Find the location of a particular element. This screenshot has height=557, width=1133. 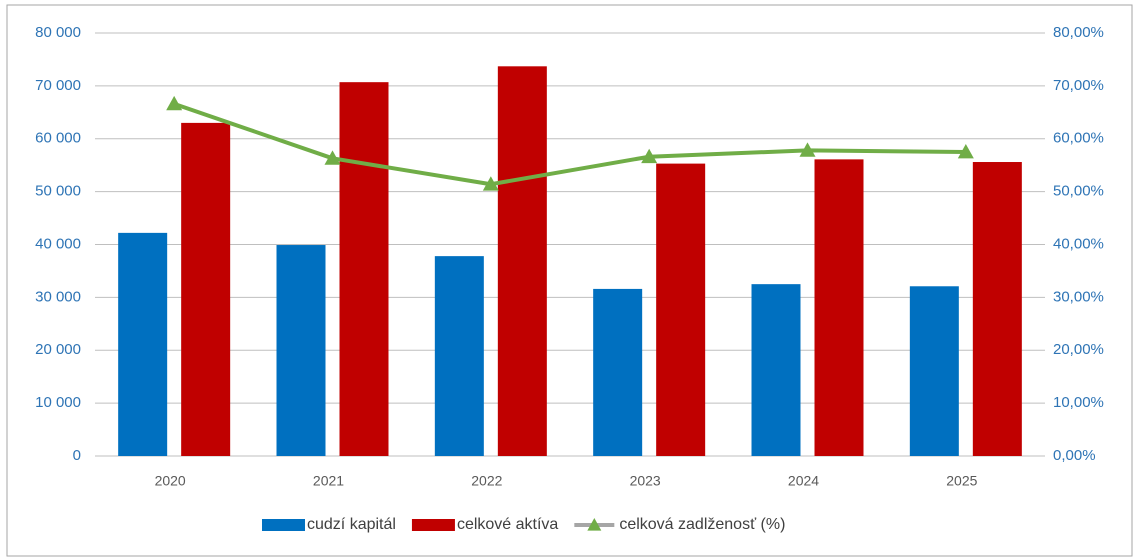

line is located at coordinates (569, 144).